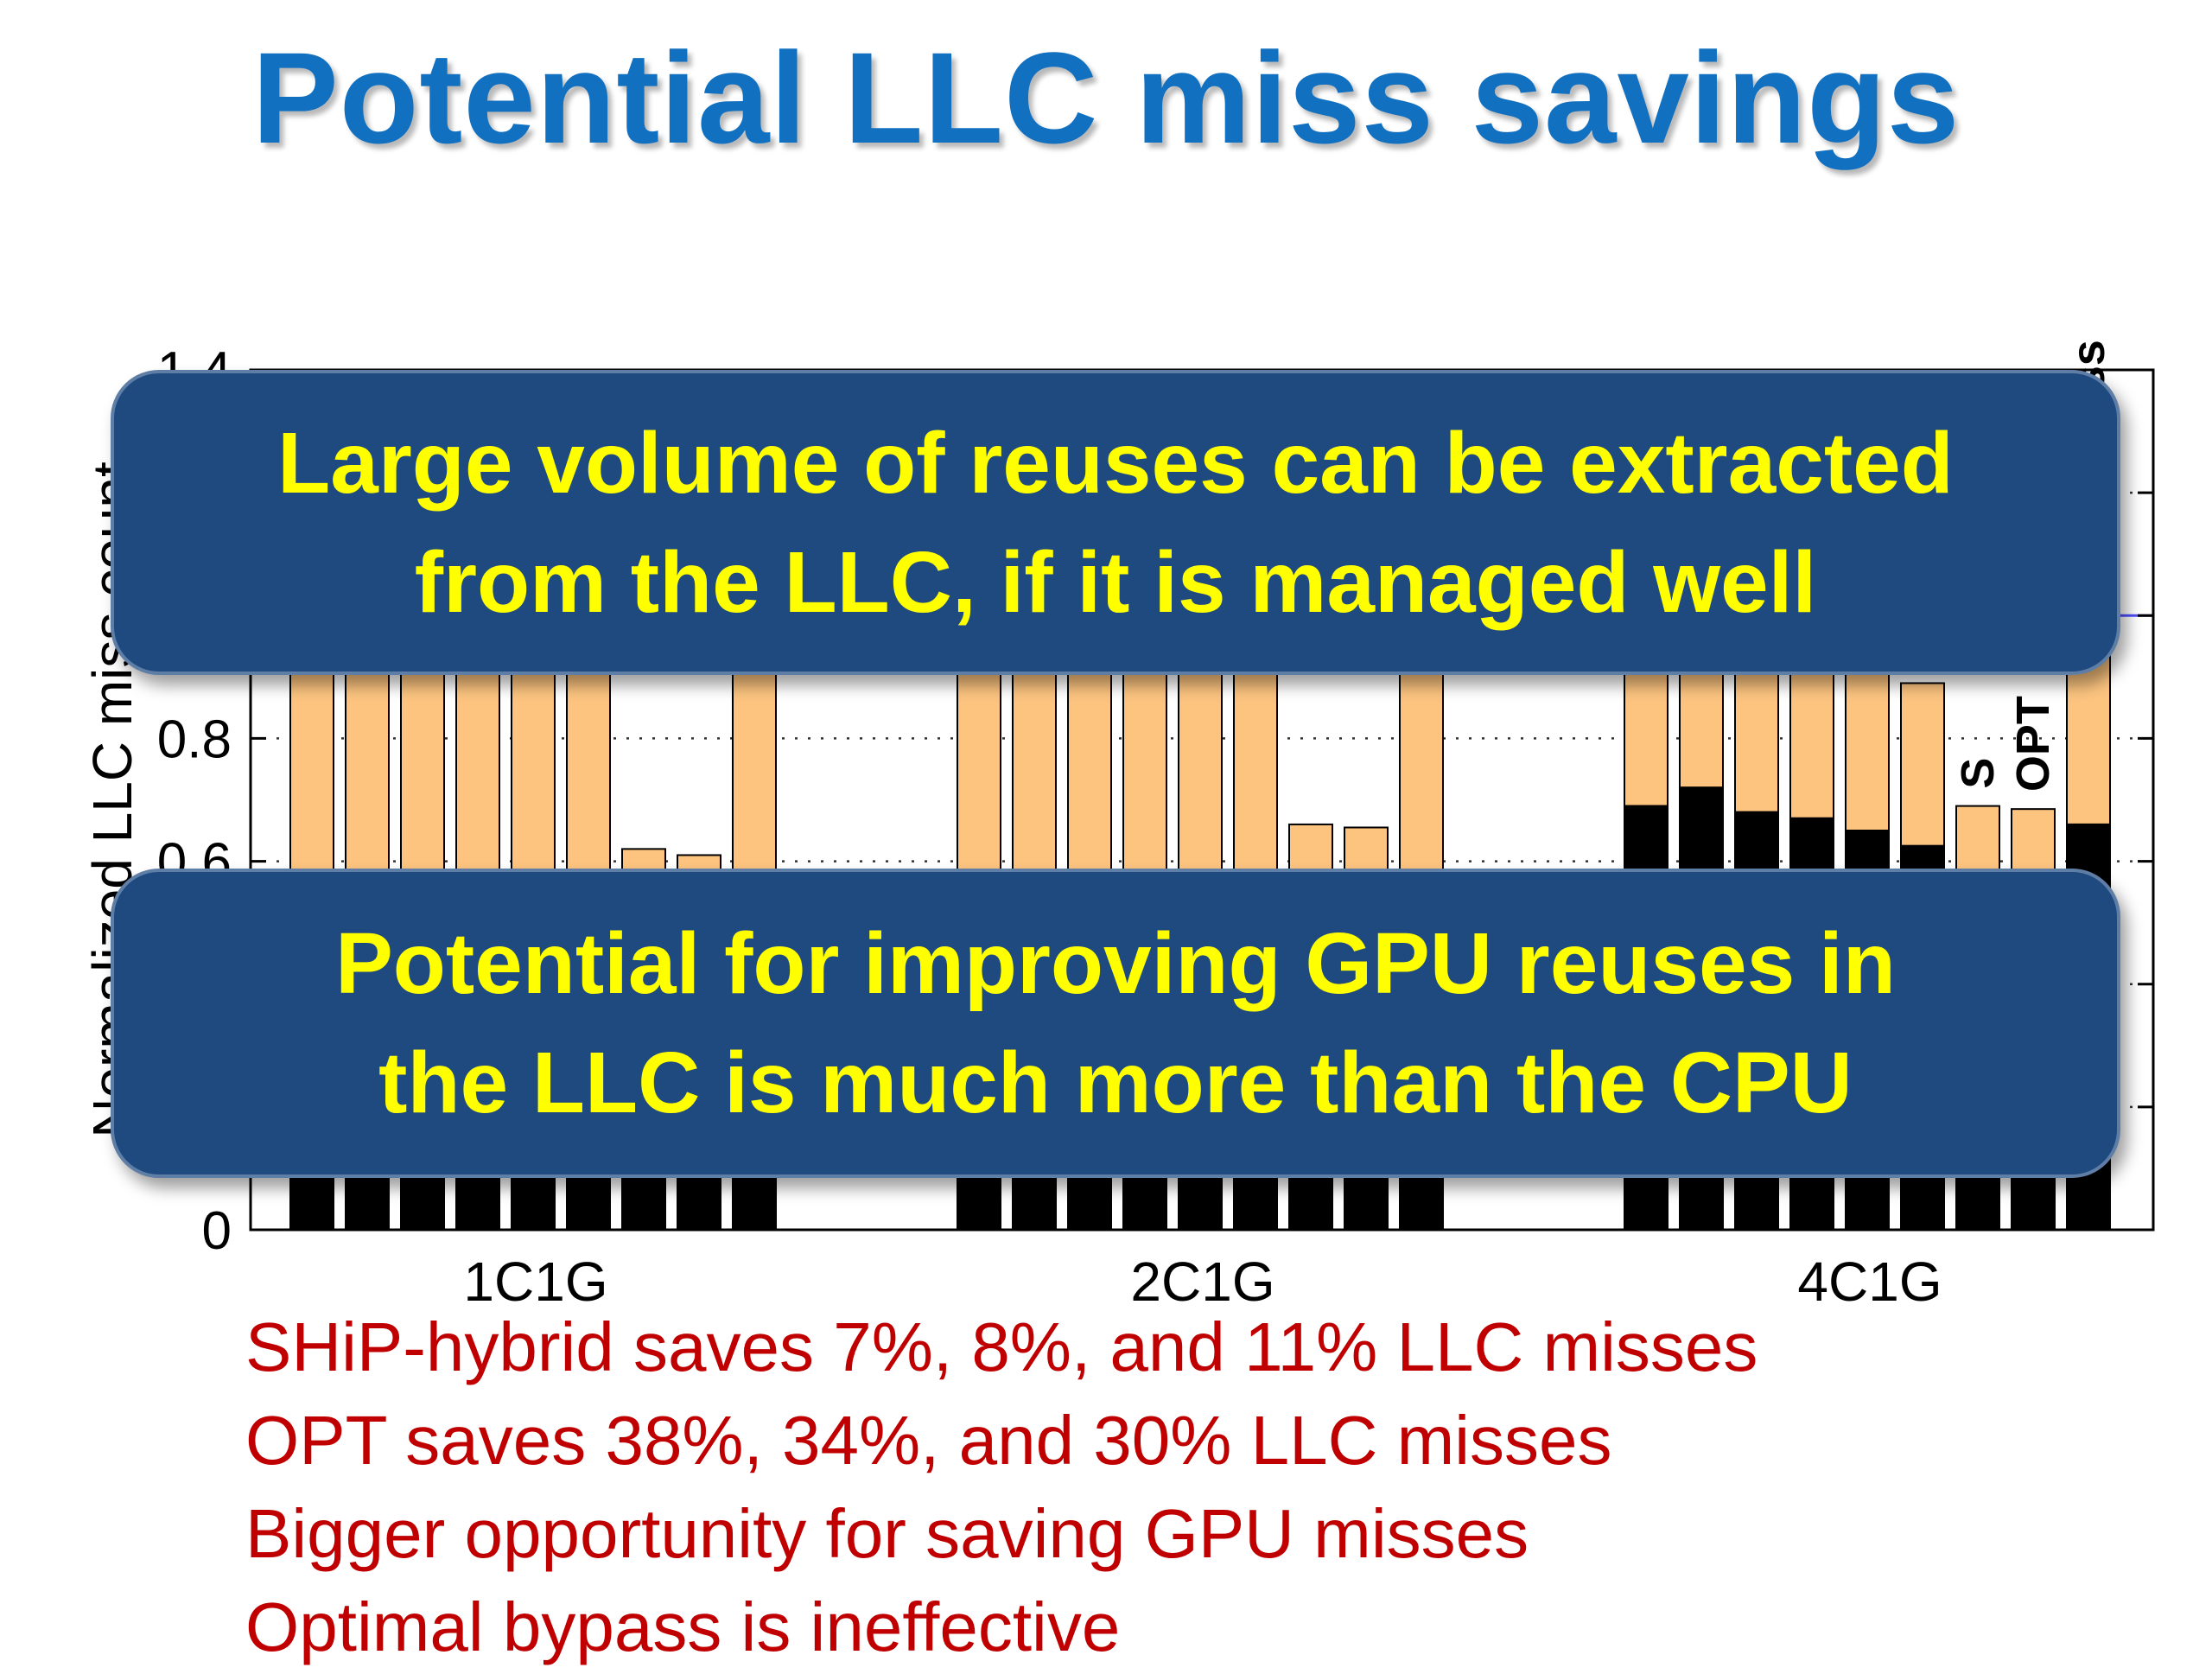 The image size is (2212, 1674). What do you see at coordinates (887, 1533) in the screenshot?
I see `finding-gpu-opportunity: Bigger opportunity for saving GPU misses` at bounding box center [887, 1533].